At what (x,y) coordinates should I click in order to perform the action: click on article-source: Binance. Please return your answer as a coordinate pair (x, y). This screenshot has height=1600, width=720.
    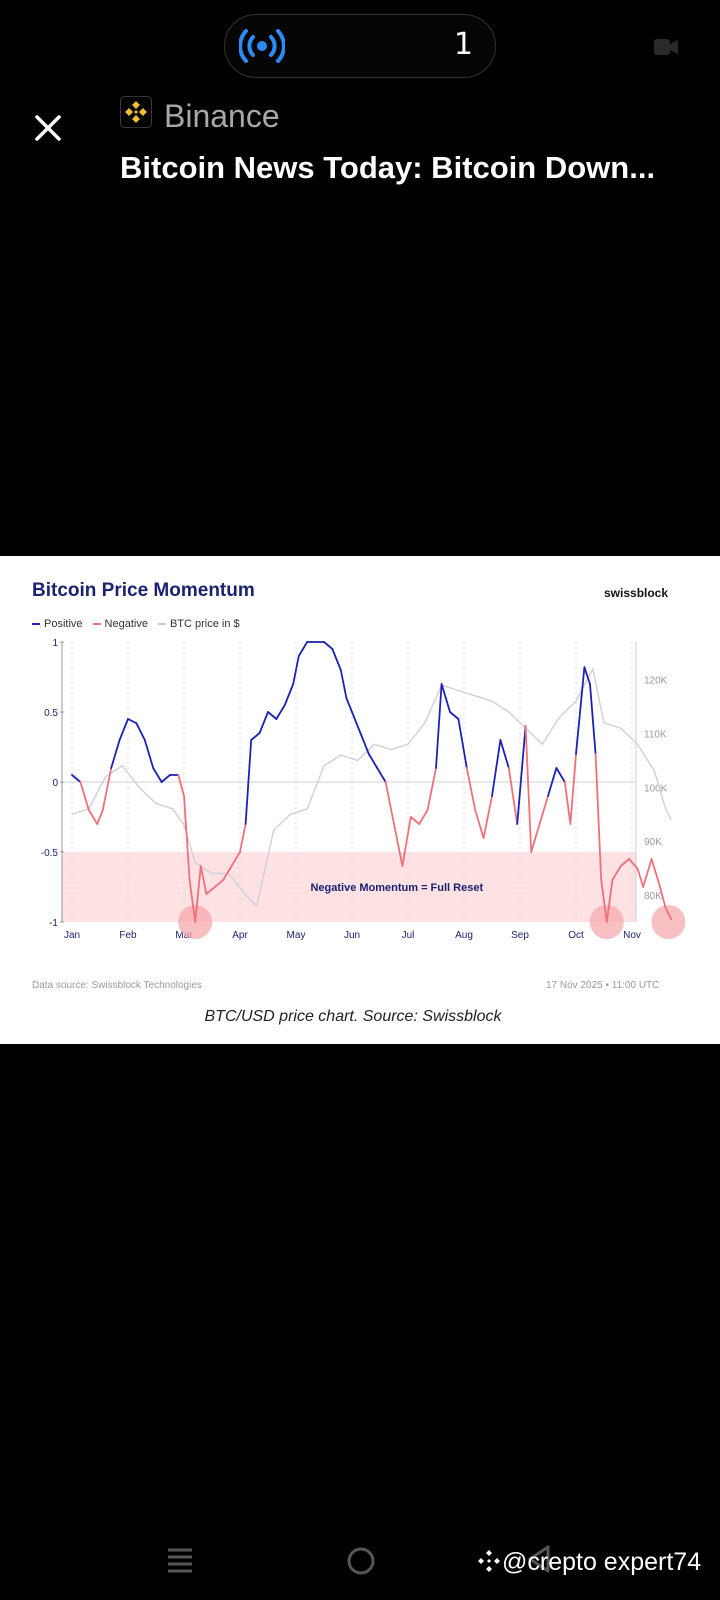
    Looking at the image, I should click on (222, 116).